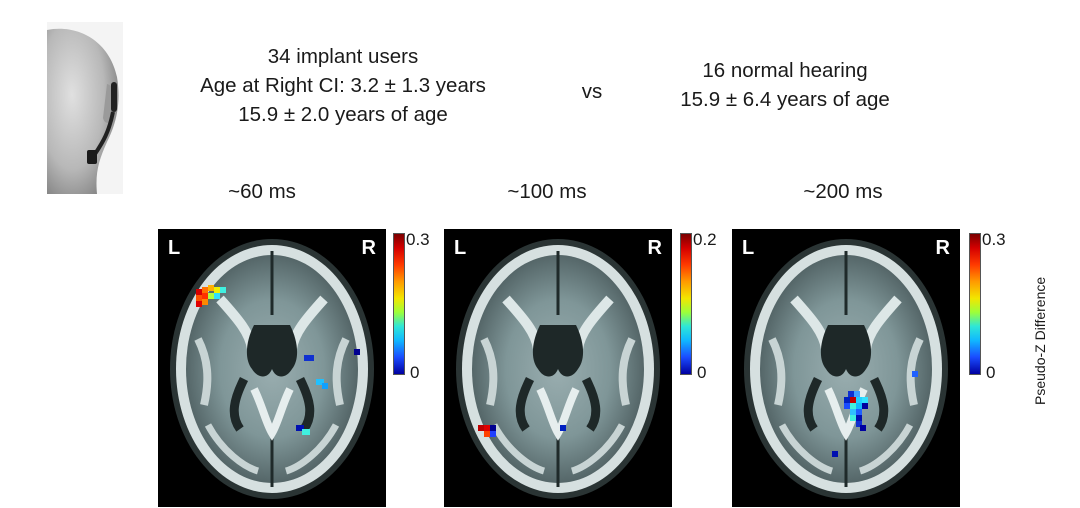  I want to click on colorbar-title-text: Pseudo-Z Difference, so click(1040, 341).